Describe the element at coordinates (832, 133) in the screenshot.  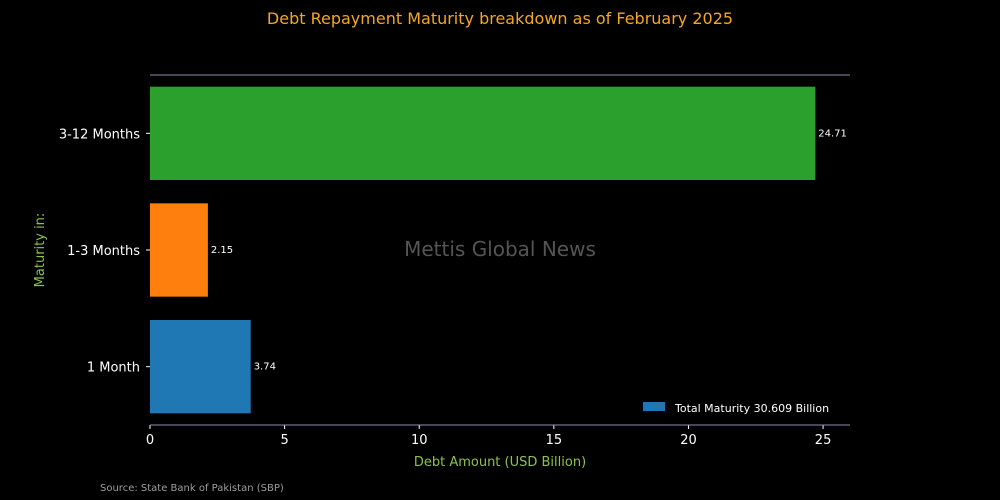
I see `bar-value-label: 24.71` at that location.